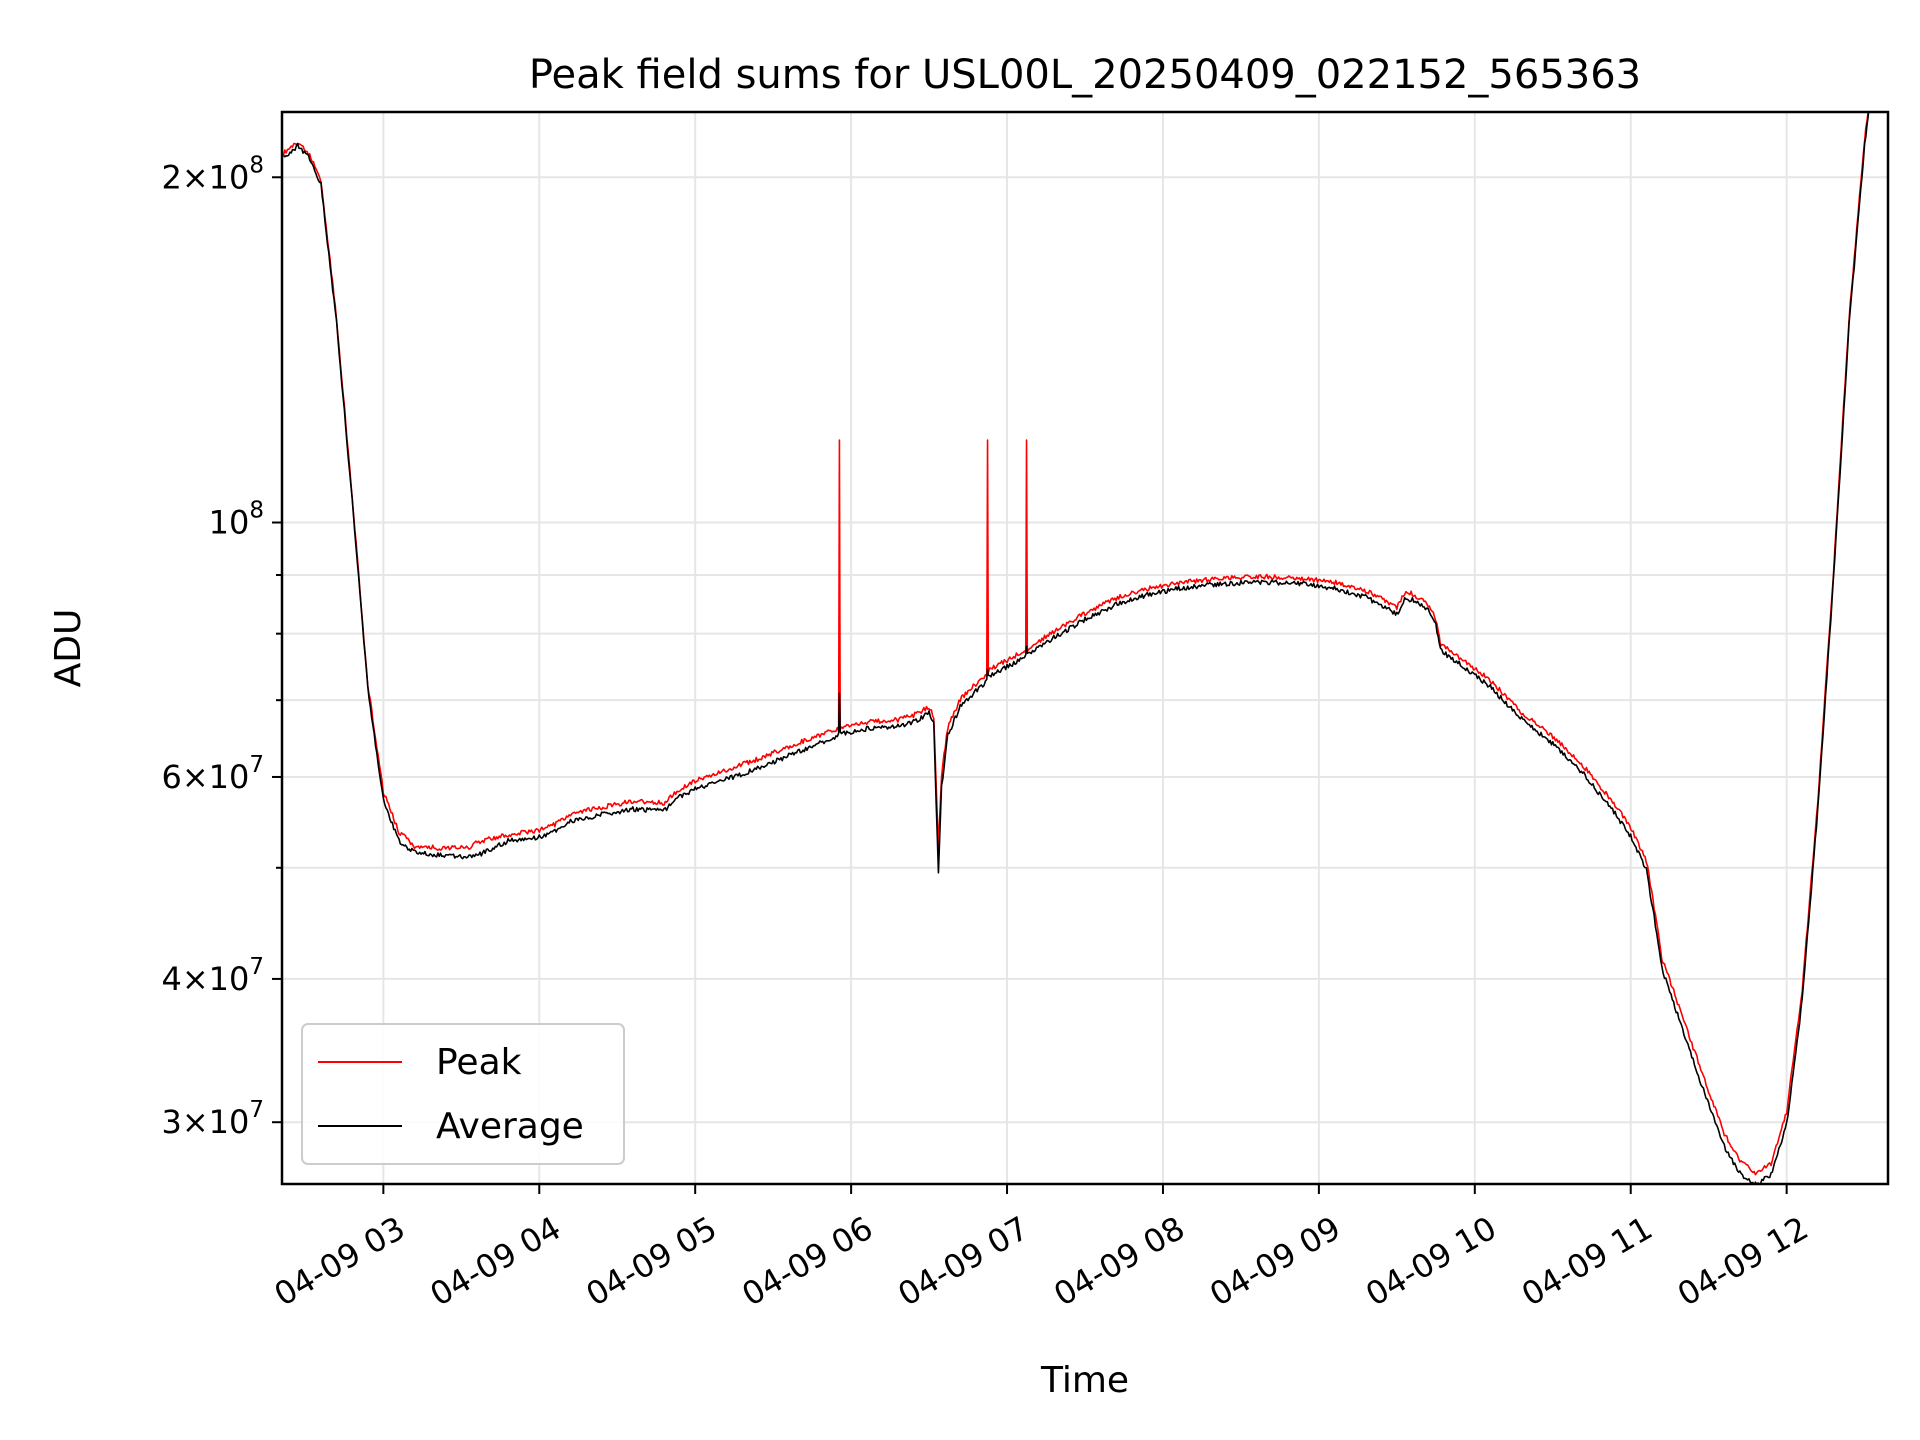 Image resolution: width=1920 pixels, height=1440 pixels. I want to click on y-tick-mantissa: 2, so click(171, 177).